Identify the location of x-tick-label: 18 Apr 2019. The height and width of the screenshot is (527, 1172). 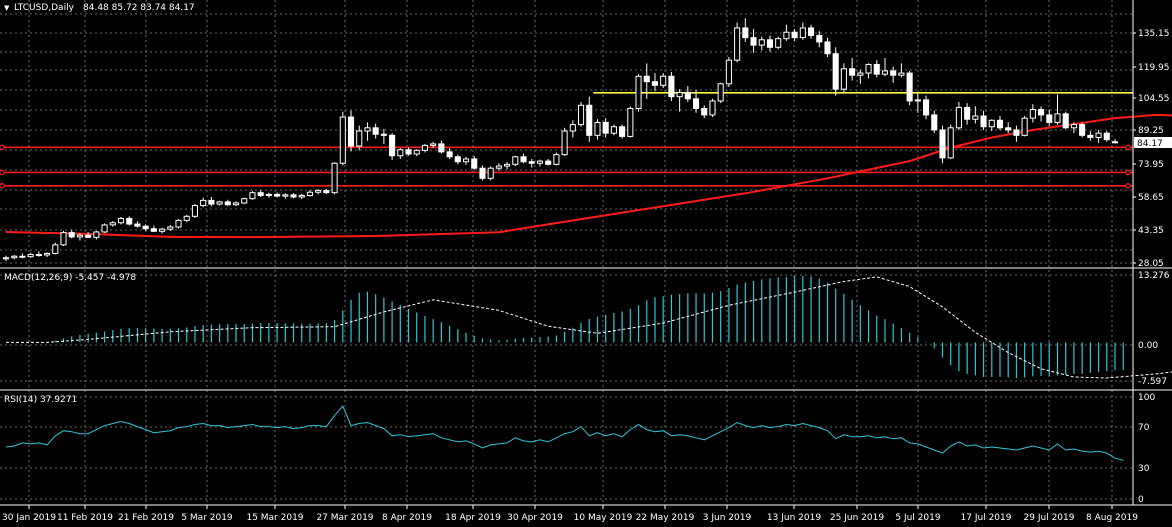
(473, 518).